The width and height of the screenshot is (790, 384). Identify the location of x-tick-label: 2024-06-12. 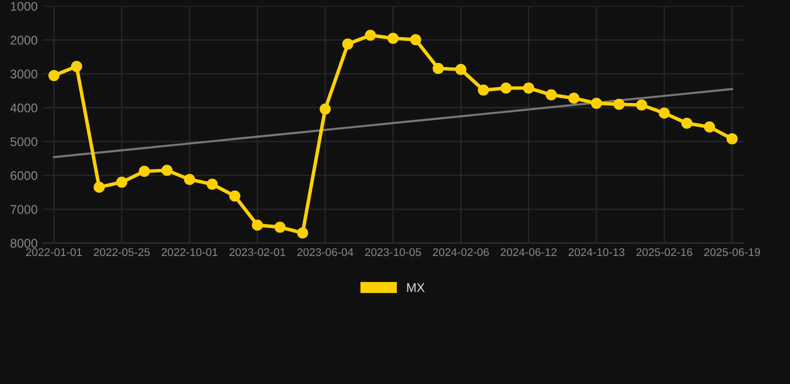
(528, 252).